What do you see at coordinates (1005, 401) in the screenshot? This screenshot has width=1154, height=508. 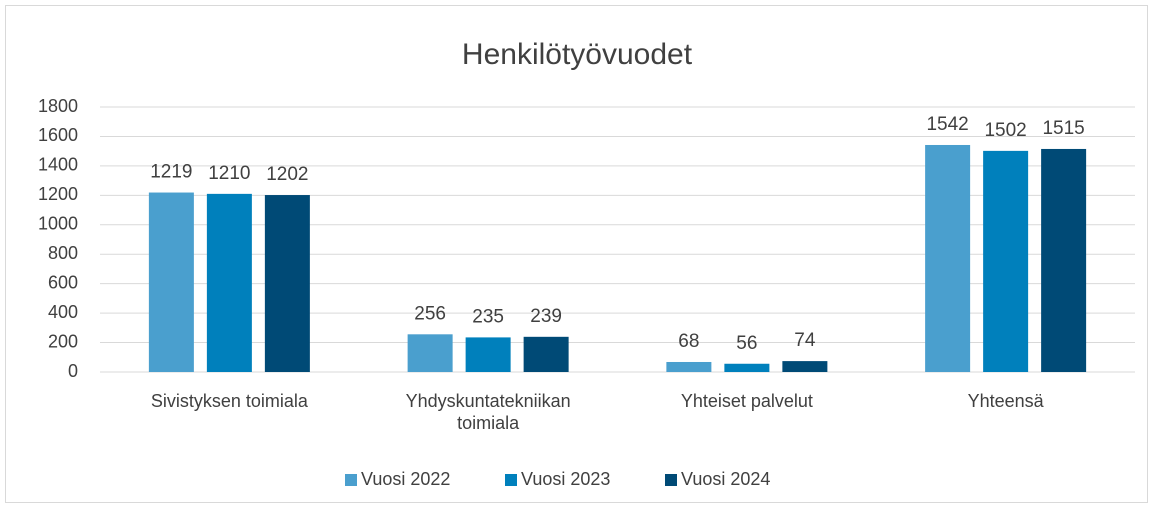 I see `x-tick-label: Yhteensä` at bounding box center [1005, 401].